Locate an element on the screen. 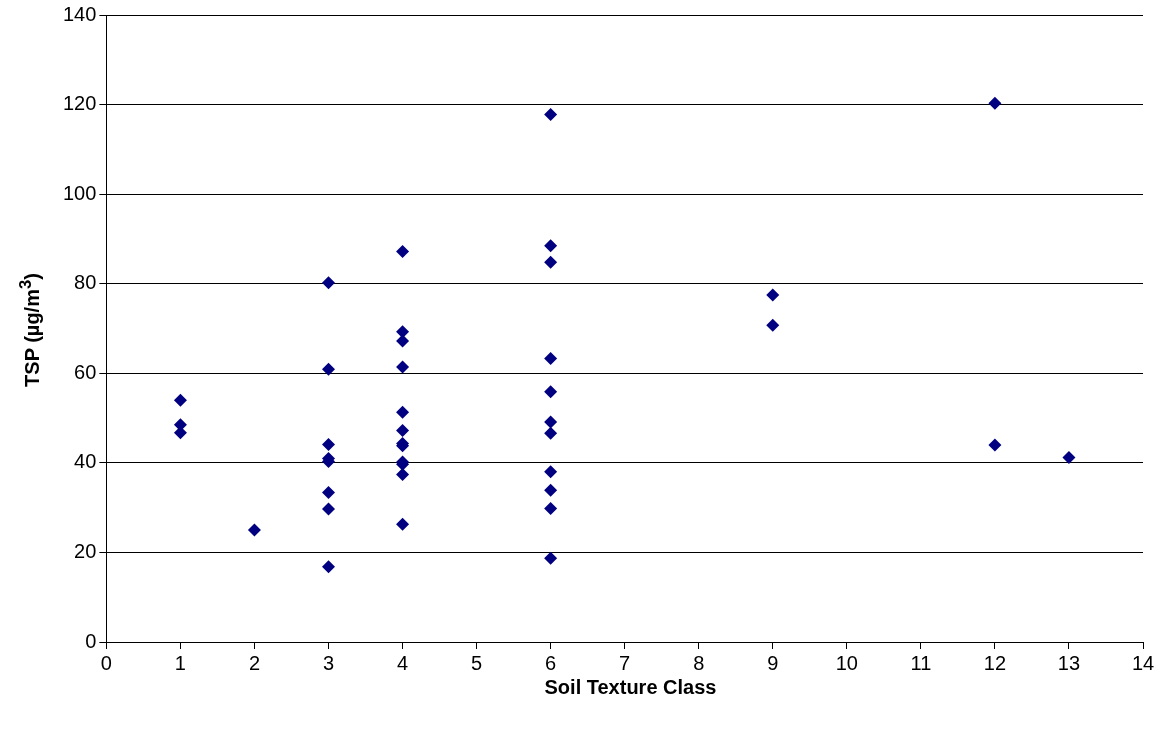 The width and height of the screenshot is (1163, 729). x-tick-label: 3 is located at coordinates (328, 662).